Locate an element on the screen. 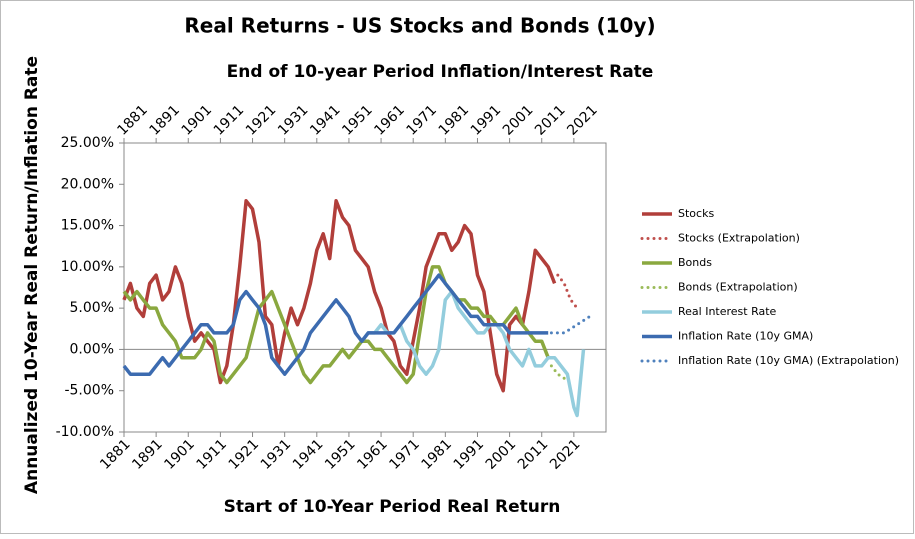 Image resolution: width=915 pixels, height=539 pixels. legend-label: Inflation Rate (10y GMA) is located at coordinates (745, 336).